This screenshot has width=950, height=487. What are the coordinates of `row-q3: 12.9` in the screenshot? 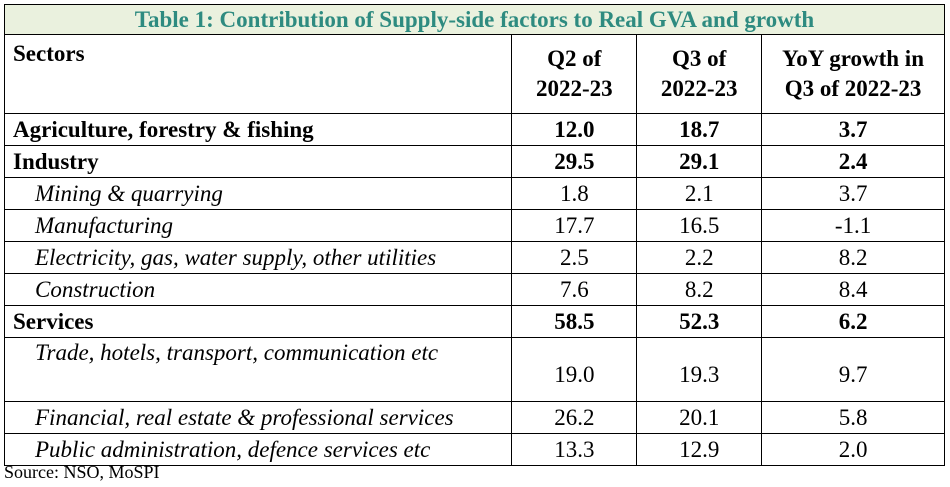 It's located at (699, 449).